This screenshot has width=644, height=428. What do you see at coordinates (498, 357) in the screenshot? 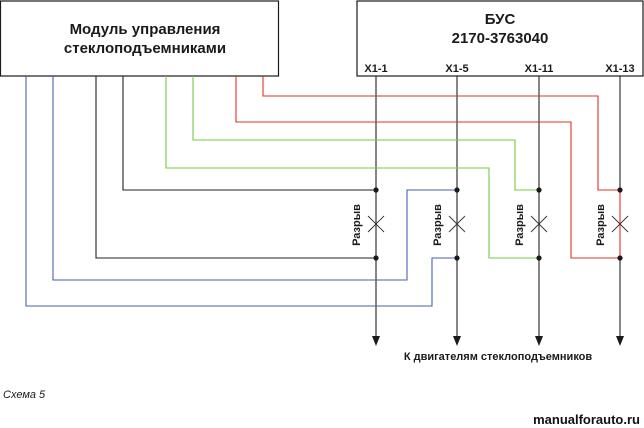
I see `motors-label: К двигателям стеклоподъемников` at bounding box center [498, 357].